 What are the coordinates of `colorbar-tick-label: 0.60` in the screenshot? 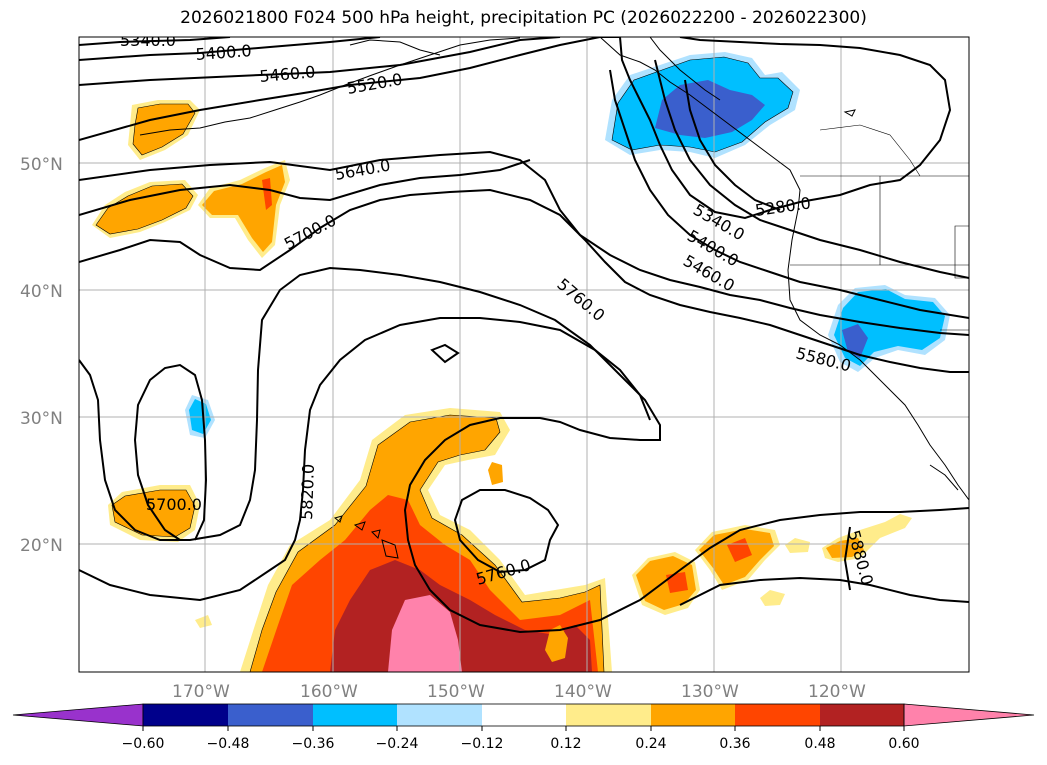 It's located at (903, 744).